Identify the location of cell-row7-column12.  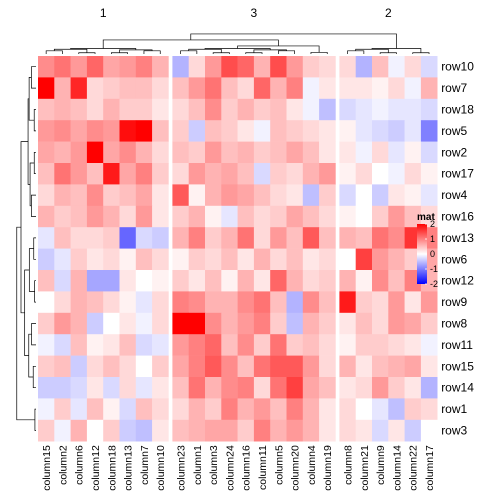
(95, 88).